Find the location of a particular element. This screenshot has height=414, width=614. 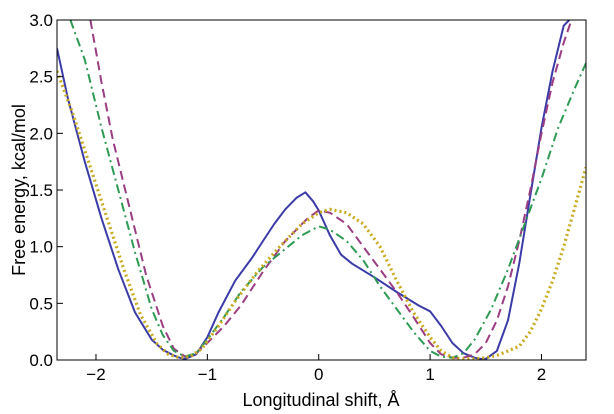

y-tick-label: 2.0 is located at coordinates (41, 133).